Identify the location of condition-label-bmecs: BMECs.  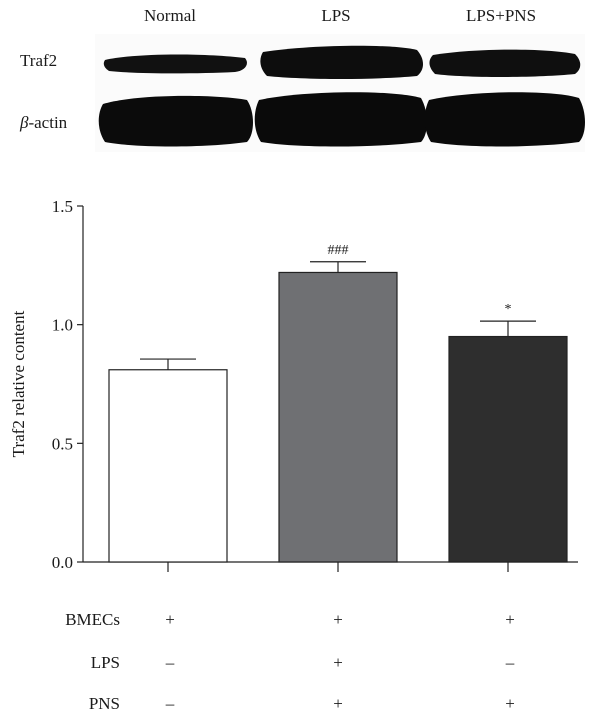
(92, 619).